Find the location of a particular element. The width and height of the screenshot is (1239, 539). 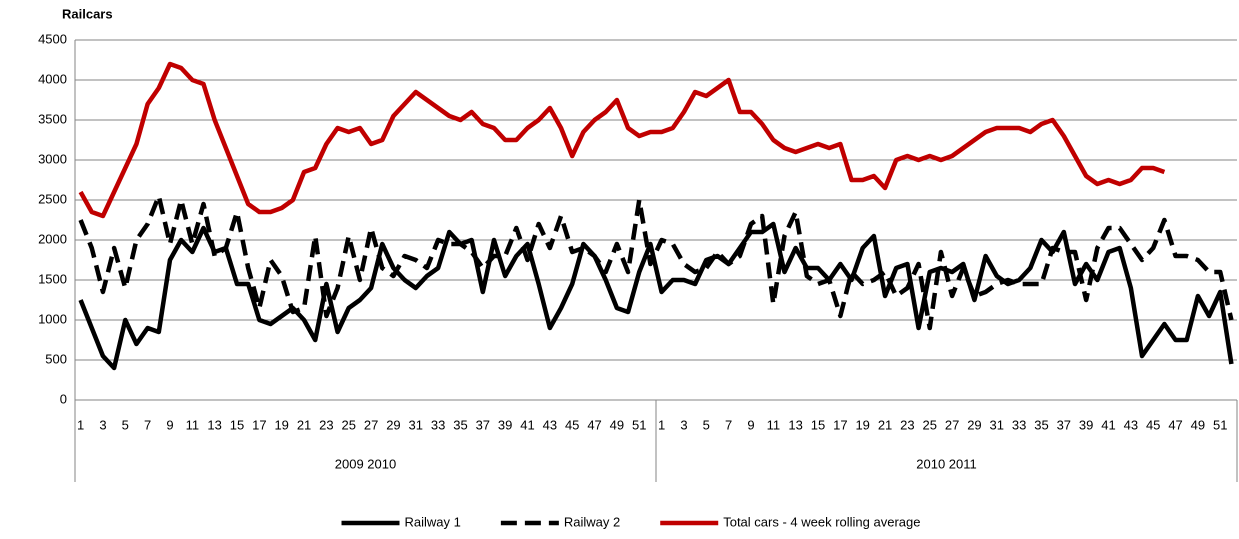

legend-label: Total cars - 4 week rolling average is located at coordinates (821, 521).